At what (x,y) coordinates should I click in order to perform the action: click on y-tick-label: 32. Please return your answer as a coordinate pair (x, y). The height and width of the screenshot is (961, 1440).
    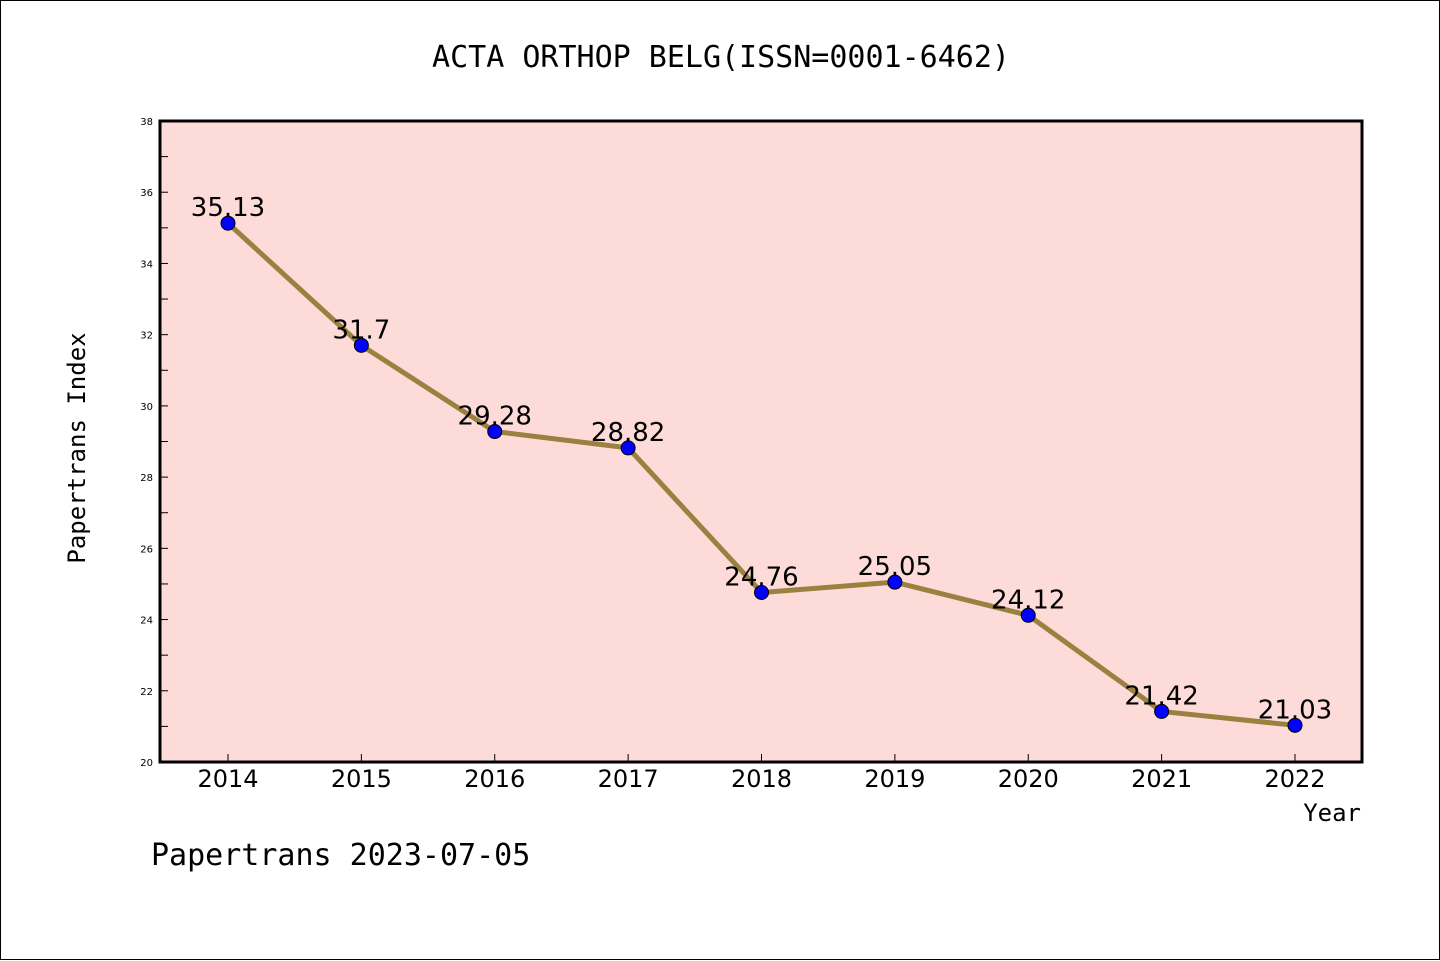
    Looking at the image, I should click on (146, 336).